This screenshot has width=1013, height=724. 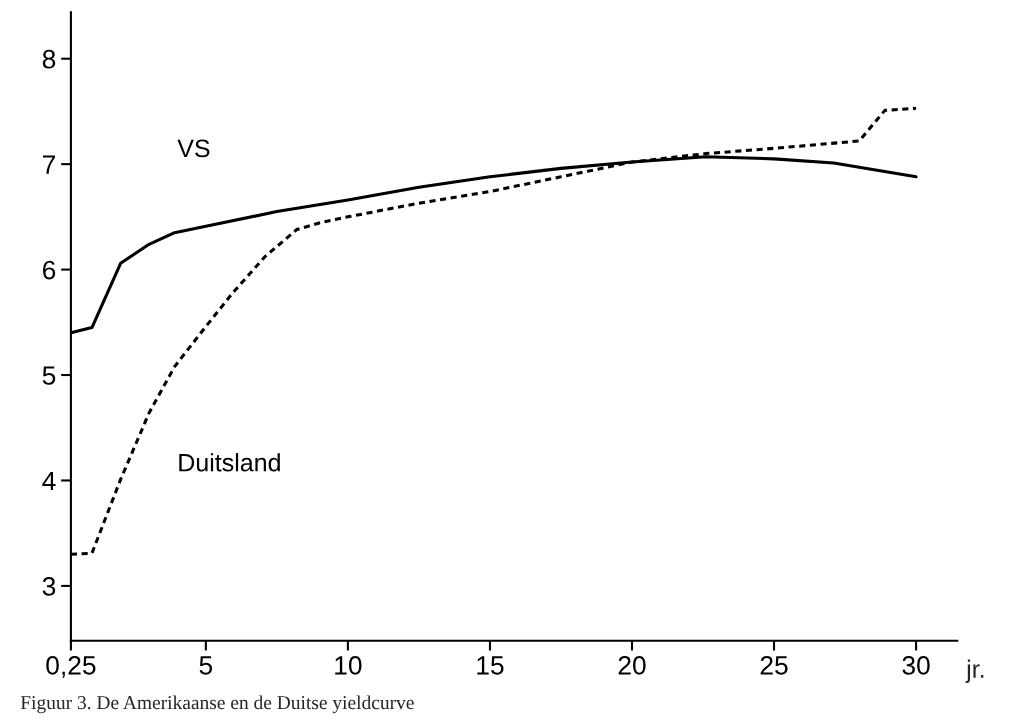 I want to click on y-tick-label: 4, so click(x=49, y=481).